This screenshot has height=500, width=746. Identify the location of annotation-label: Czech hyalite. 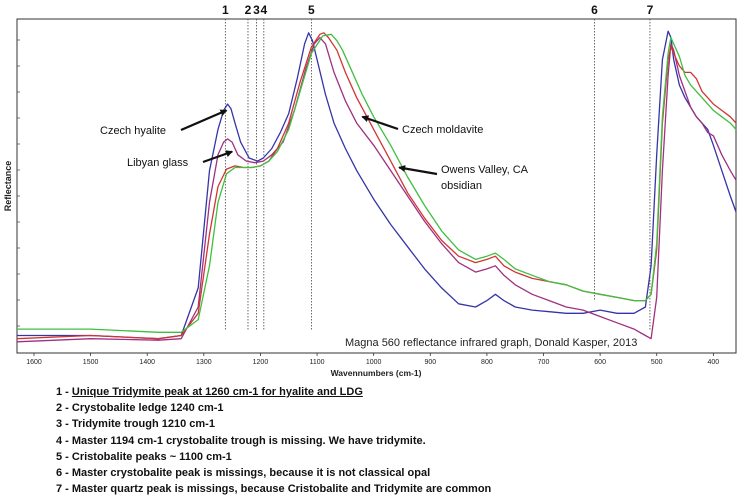
(133, 131).